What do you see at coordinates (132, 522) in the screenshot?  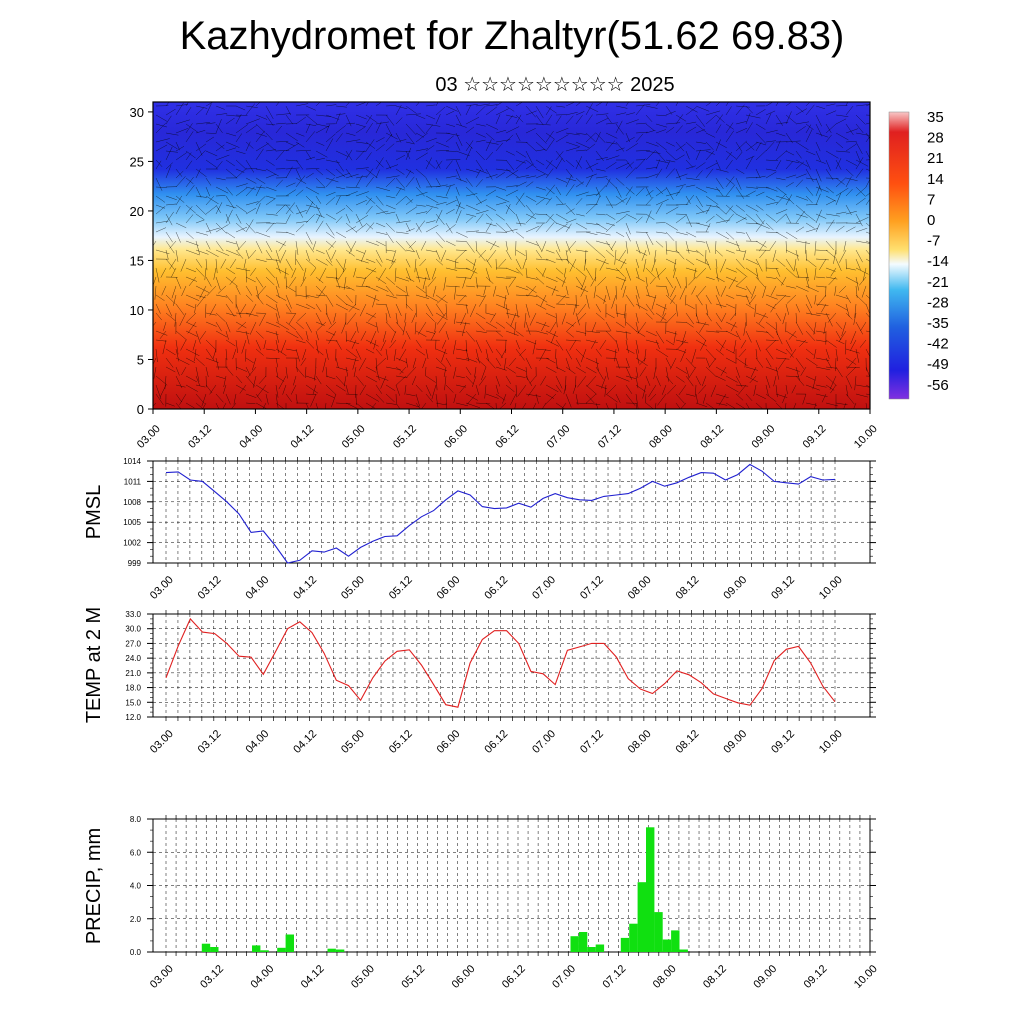 I see `y-tick-label: 1005` at bounding box center [132, 522].